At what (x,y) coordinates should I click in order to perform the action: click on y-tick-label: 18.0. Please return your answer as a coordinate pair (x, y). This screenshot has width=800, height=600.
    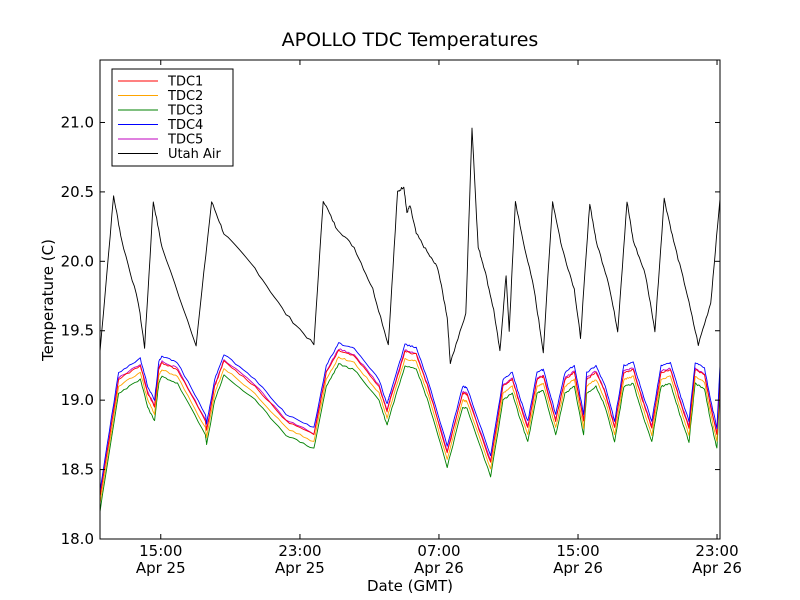
    Looking at the image, I should click on (77, 539).